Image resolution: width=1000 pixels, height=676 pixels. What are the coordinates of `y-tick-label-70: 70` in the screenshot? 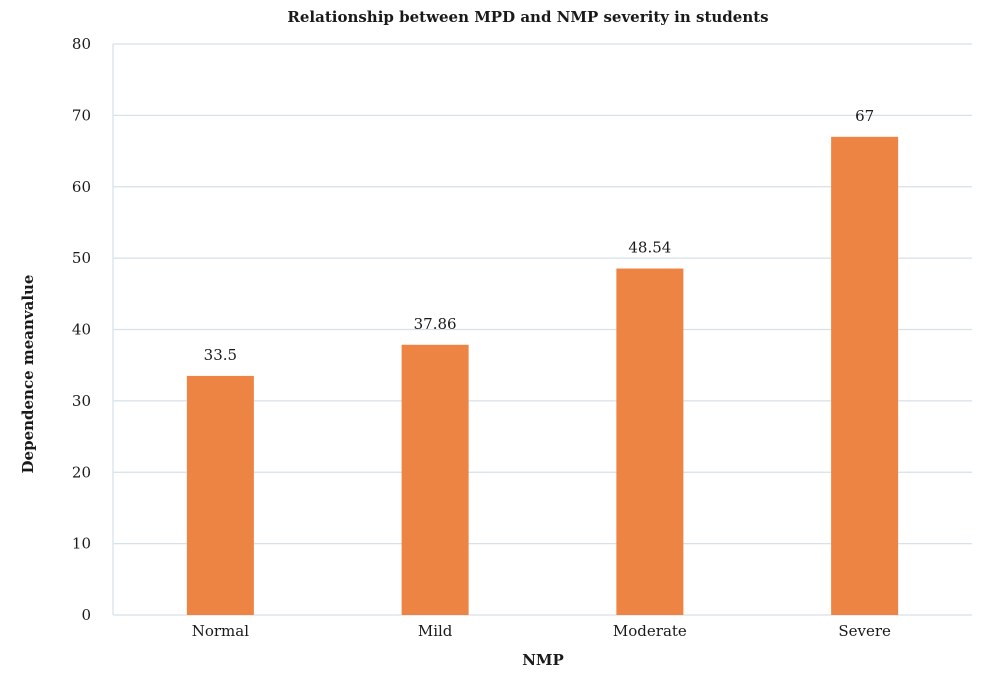 It's located at (81, 115).